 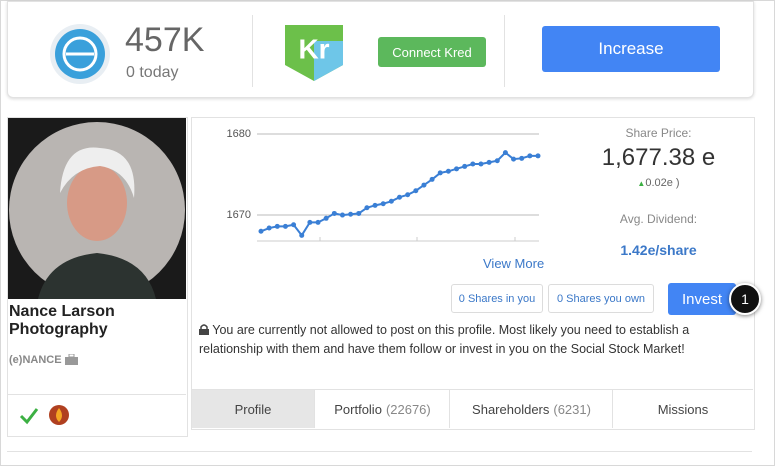 I want to click on tab: Shareholders (6231), so click(x=531, y=409).